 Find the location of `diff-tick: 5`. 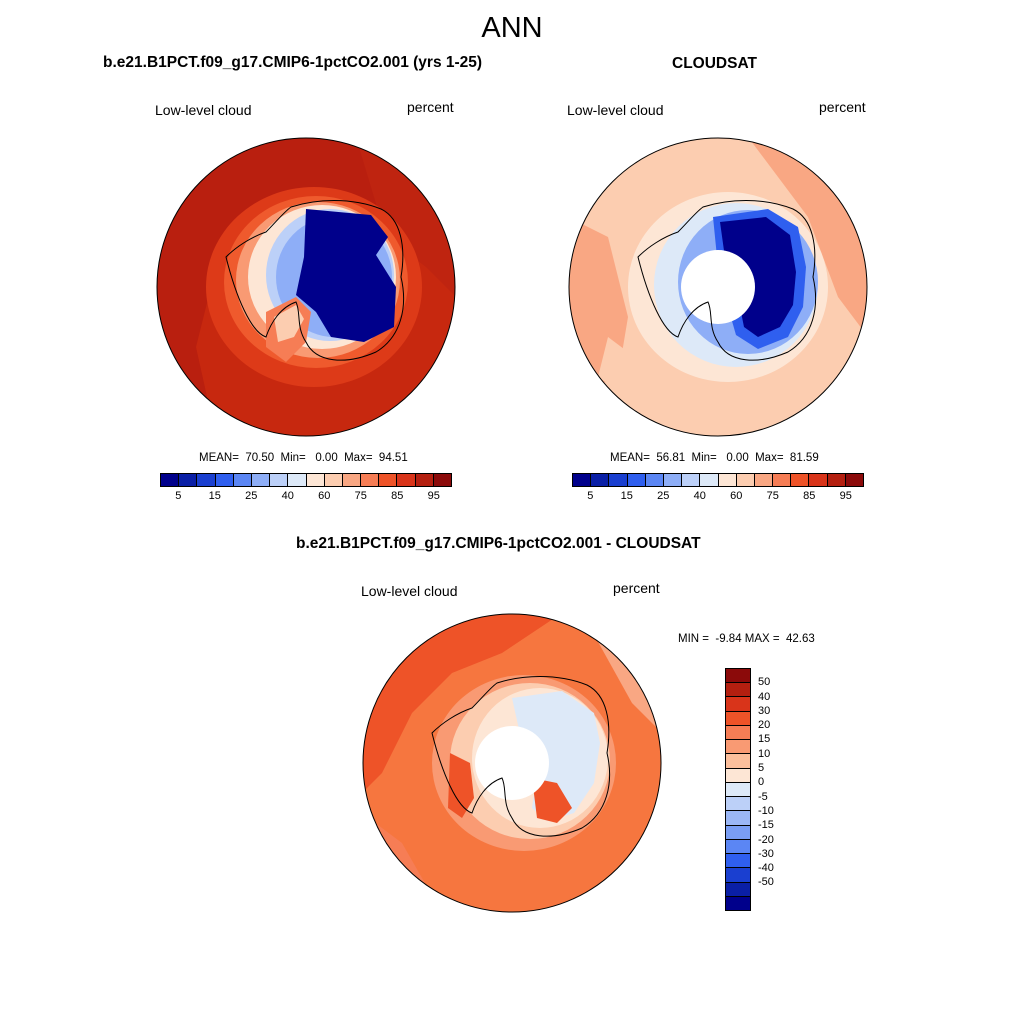

diff-tick: 5 is located at coordinates (761, 768).